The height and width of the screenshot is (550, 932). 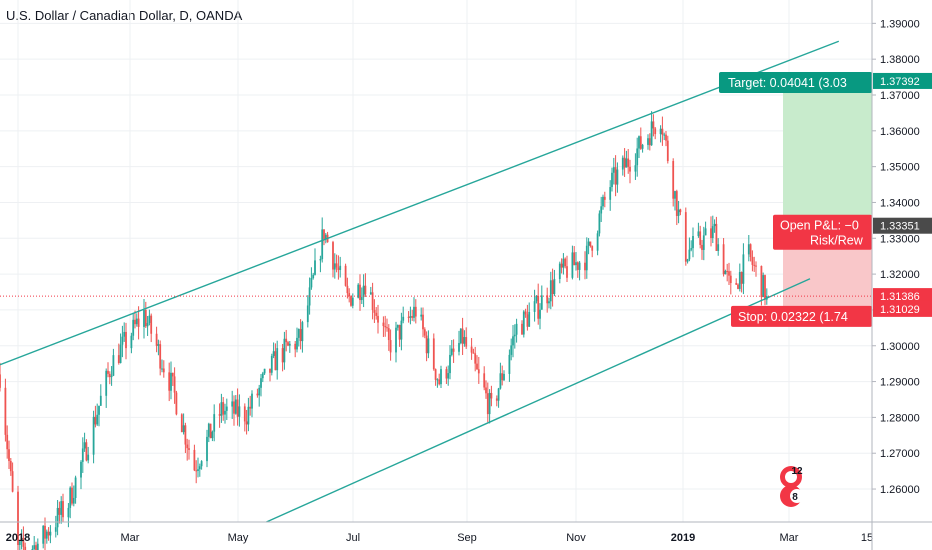 What do you see at coordinates (792, 486) in the screenshot?
I see `tradingview-style-badge-icon: 12 8` at bounding box center [792, 486].